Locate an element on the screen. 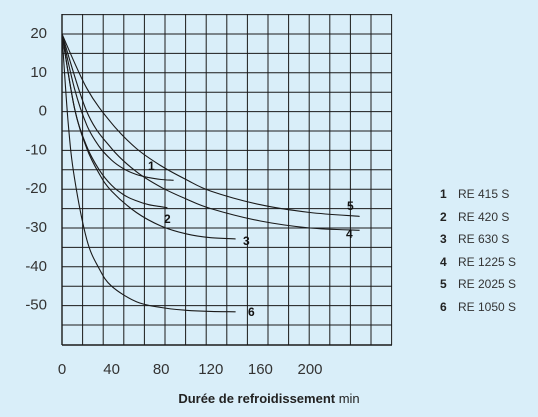 The height and width of the screenshot is (417, 538). curve-label-2: 2 is located at coordinates (167, 219).